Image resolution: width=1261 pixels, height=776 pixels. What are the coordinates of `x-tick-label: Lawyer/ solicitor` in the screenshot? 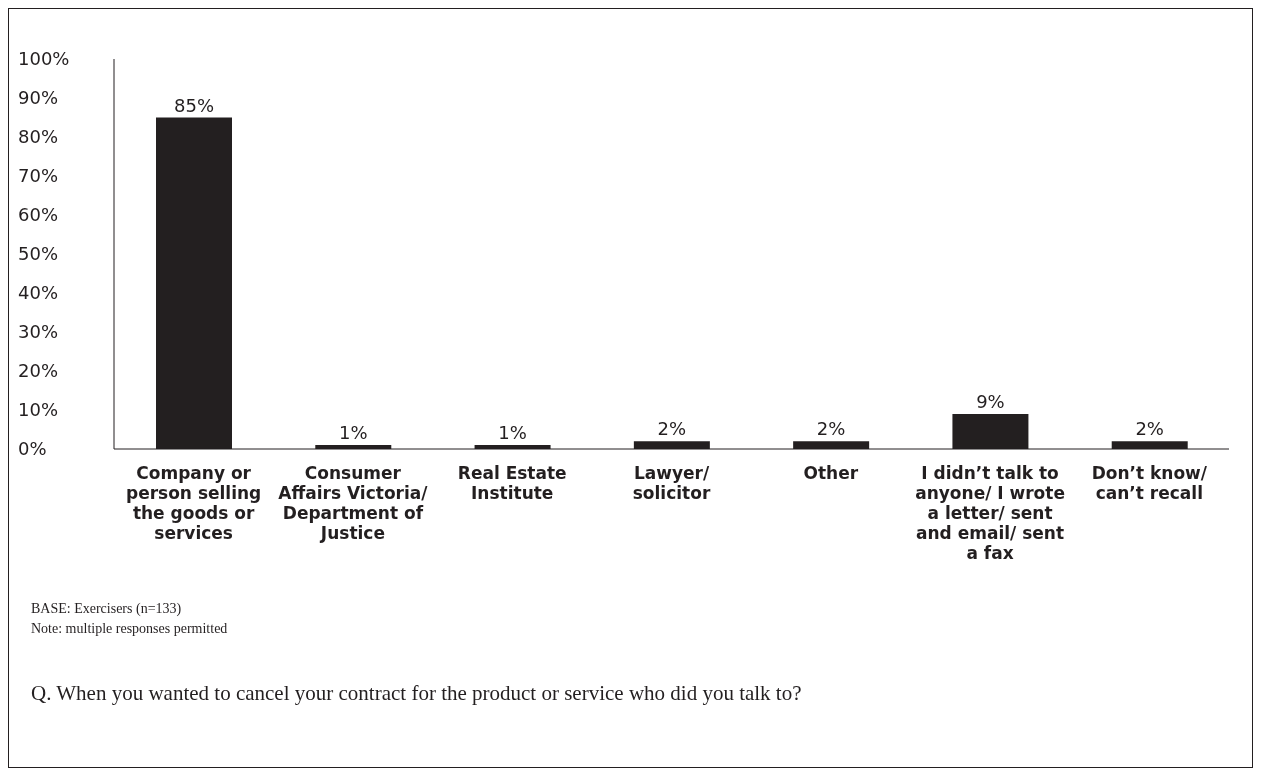 It's located at (671, 483).